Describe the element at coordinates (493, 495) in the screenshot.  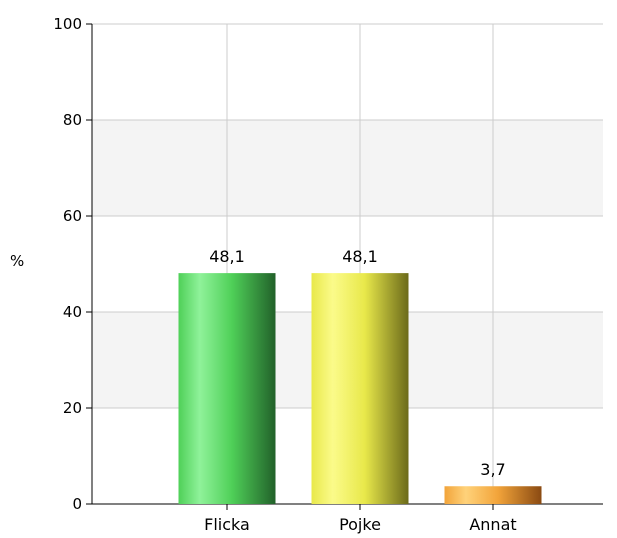
I see `bar-annat` at that location.